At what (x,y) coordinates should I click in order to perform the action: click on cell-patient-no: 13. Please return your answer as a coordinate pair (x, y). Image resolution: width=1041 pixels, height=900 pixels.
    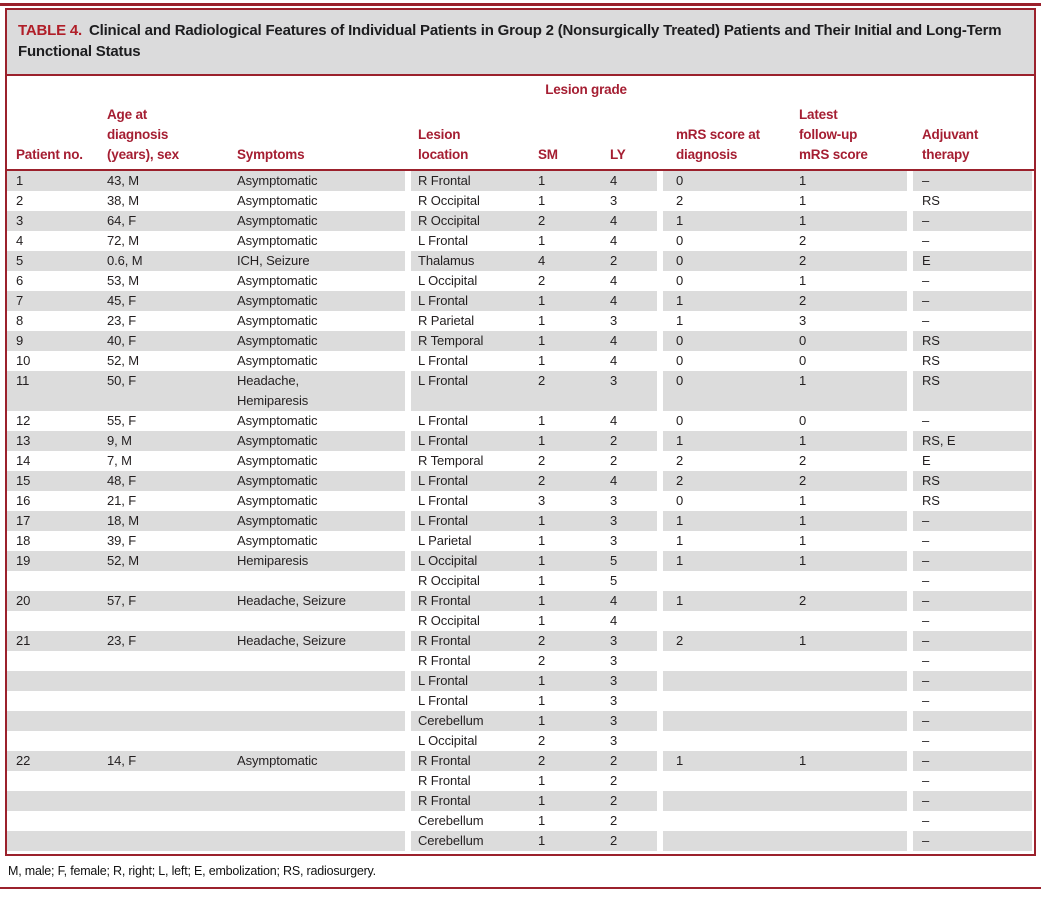
    Looking at the image, I should click on (23, 440).